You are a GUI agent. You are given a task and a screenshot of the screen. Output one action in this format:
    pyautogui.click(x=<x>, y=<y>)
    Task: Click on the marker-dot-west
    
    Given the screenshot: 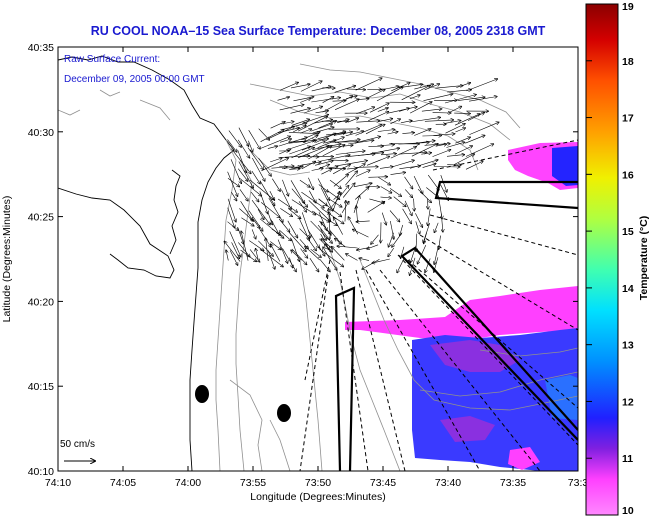 What is the action you would take?
    pyautogui.click(x=202, y=394)
    